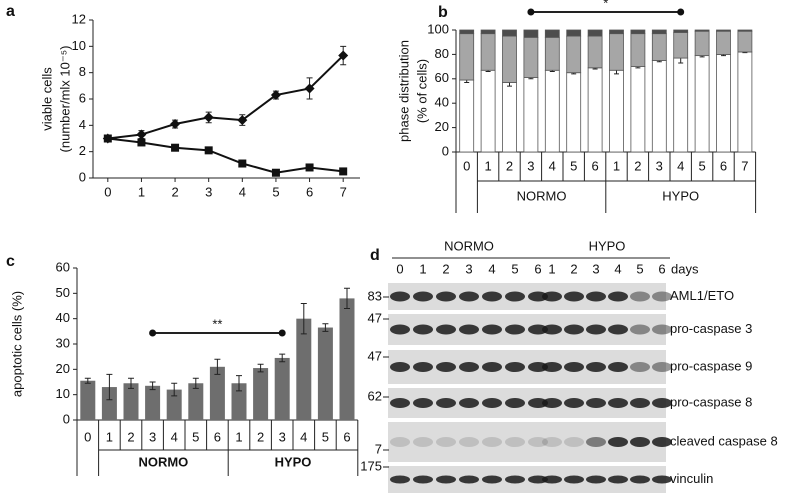  What do you see at coordinates (174, 191) in the screenshot?
I see `x-tick-label: 2` at bounding box center [174, 191].